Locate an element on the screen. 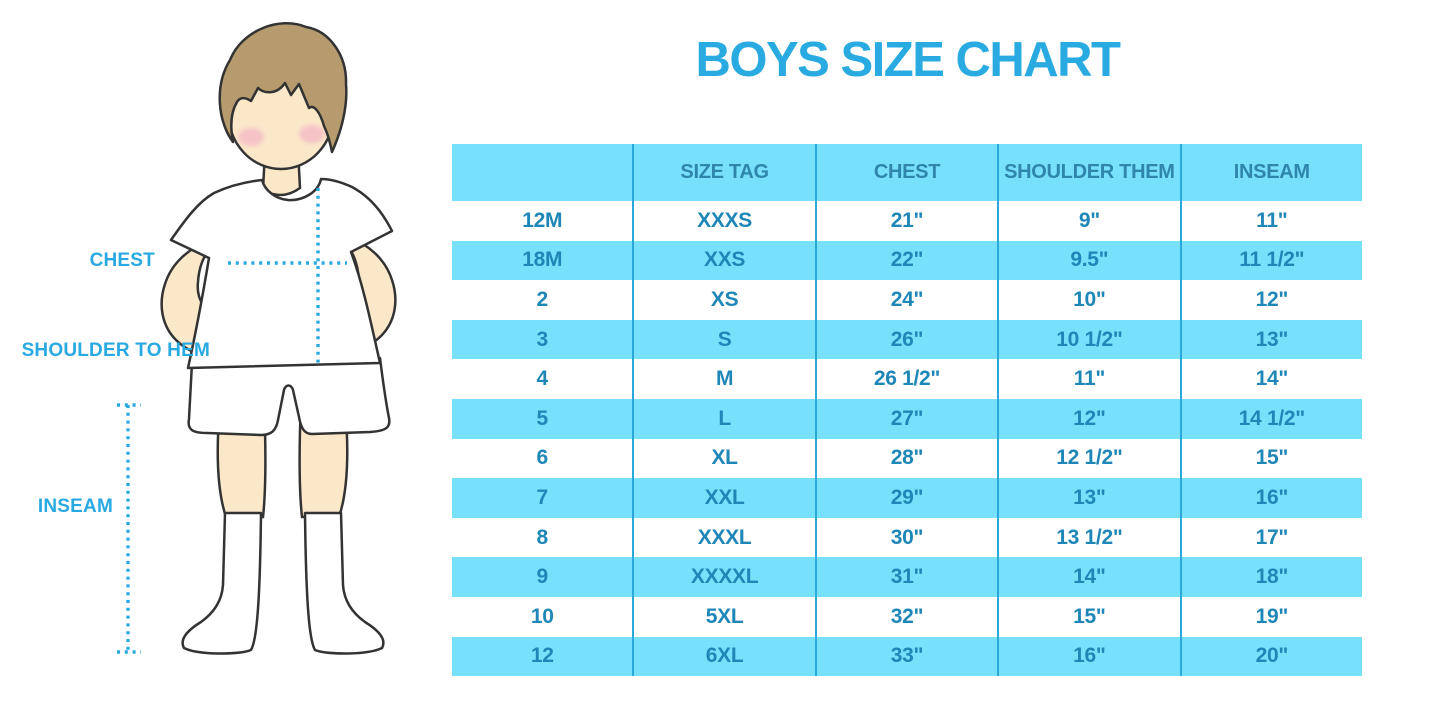  boy-sock-left is located at coordinates (222, 583).